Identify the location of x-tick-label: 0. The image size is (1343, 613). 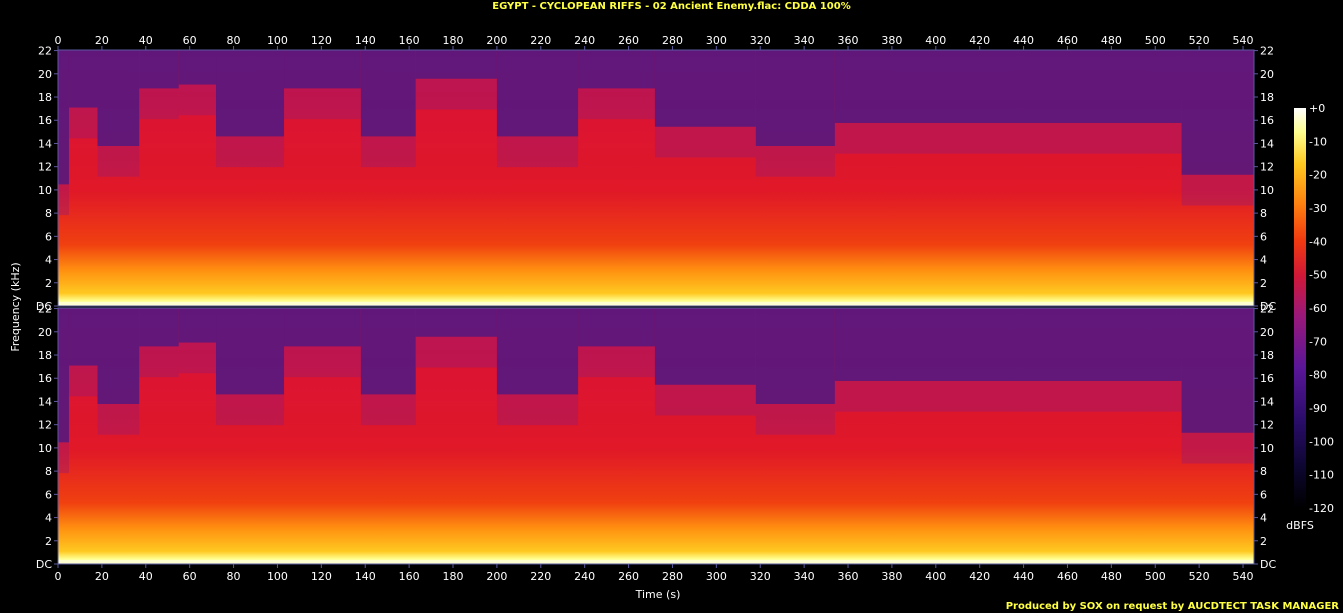
(58, 576).